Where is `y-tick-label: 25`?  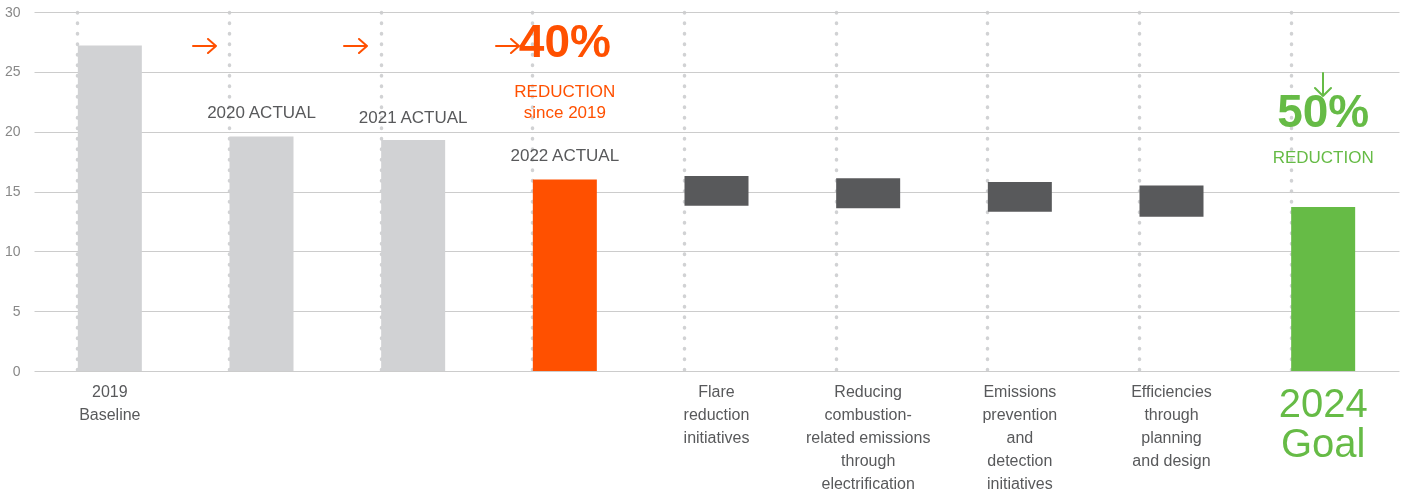 y-tick-label: 25 is located at coordinates (12, 71).